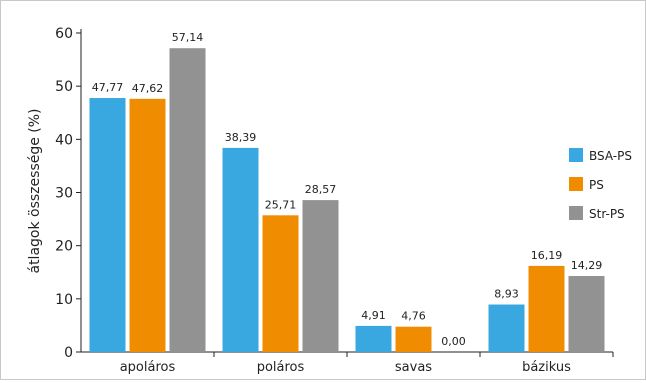  Describe the element at coordinates (64, 140) in the screenshot. I see `y-tick-label: 40` at that location.